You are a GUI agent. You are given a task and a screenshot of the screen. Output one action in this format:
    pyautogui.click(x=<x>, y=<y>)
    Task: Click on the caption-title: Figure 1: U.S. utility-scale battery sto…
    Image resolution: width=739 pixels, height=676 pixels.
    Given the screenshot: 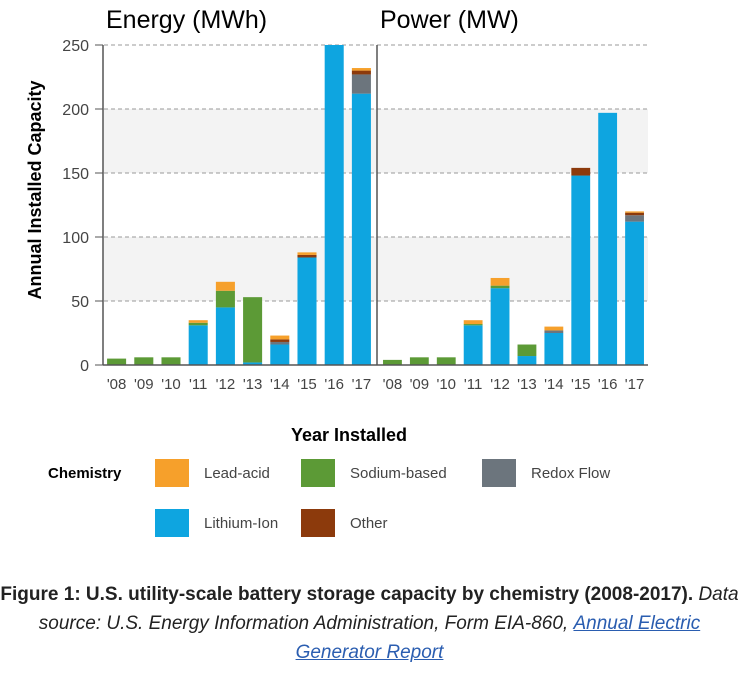 What is the action you would take?
    pyautogui.click(x=347, y=594)
    